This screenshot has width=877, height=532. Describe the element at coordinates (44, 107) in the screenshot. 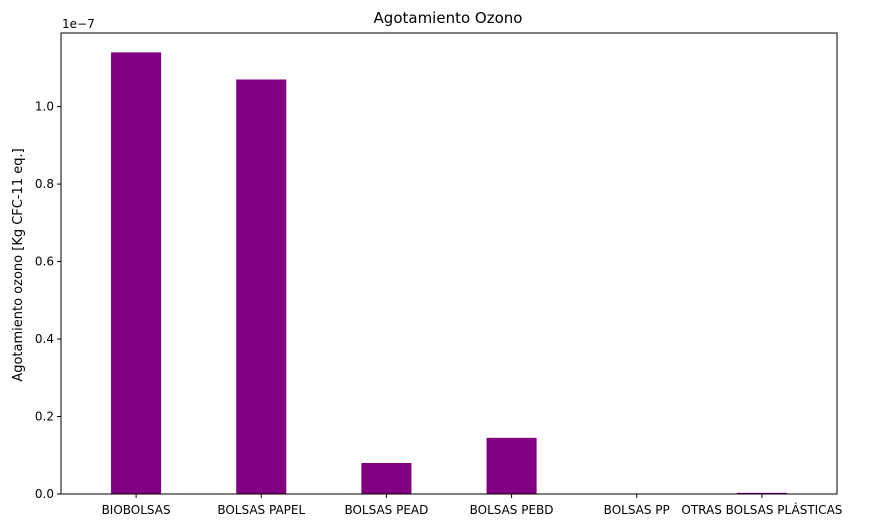

I see `y-tick-label: 1.0` at that location.